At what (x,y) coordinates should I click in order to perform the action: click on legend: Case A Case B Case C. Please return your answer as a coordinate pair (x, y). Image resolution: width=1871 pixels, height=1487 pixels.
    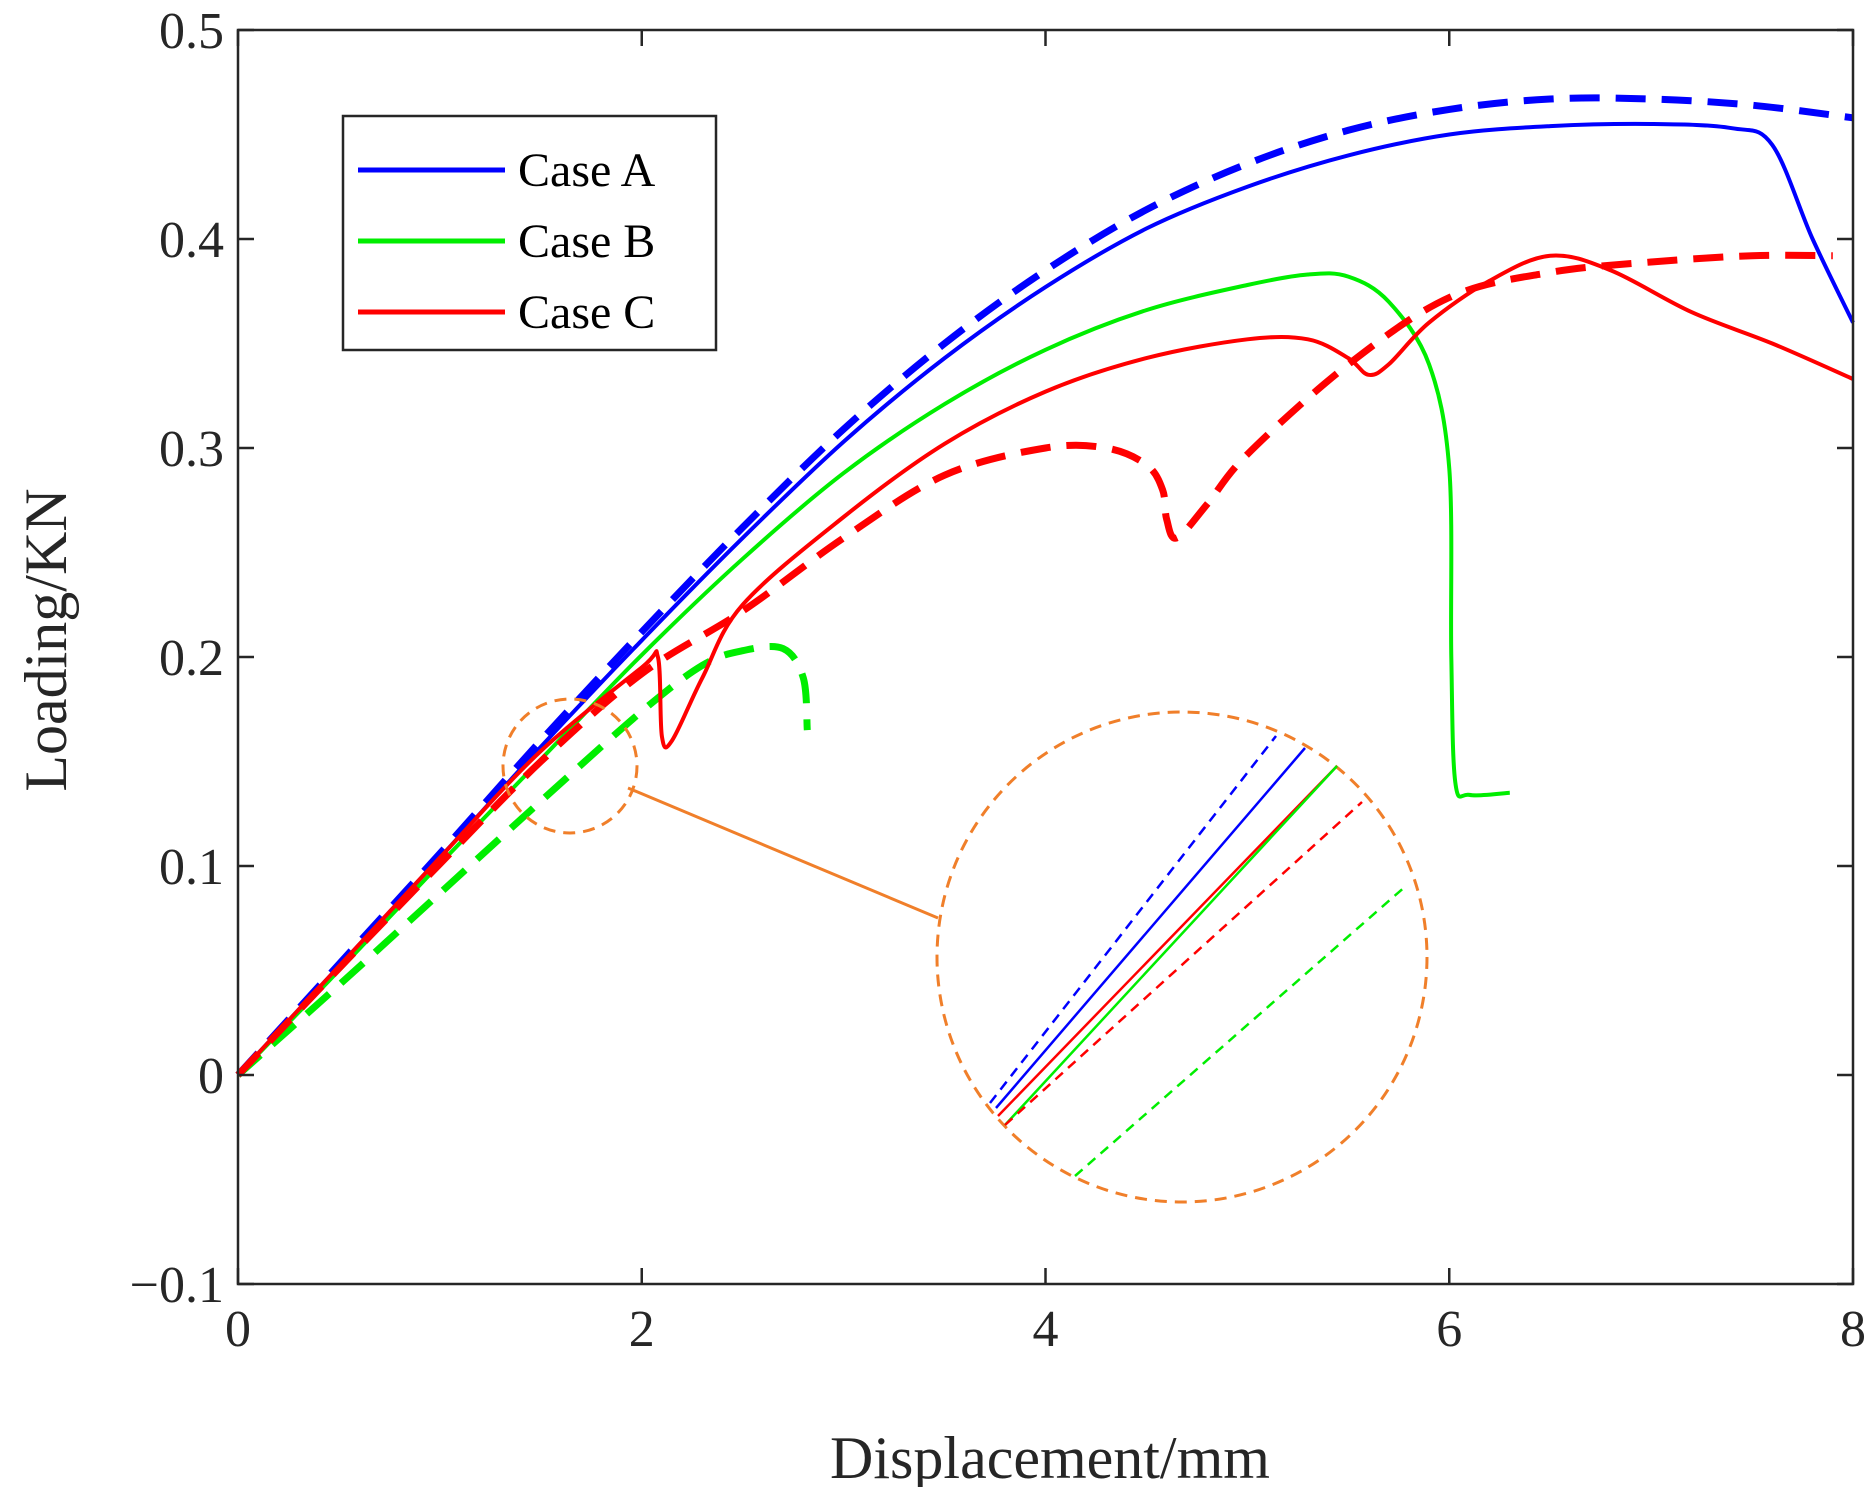
    Looking at the image, I should click on (529, 233).